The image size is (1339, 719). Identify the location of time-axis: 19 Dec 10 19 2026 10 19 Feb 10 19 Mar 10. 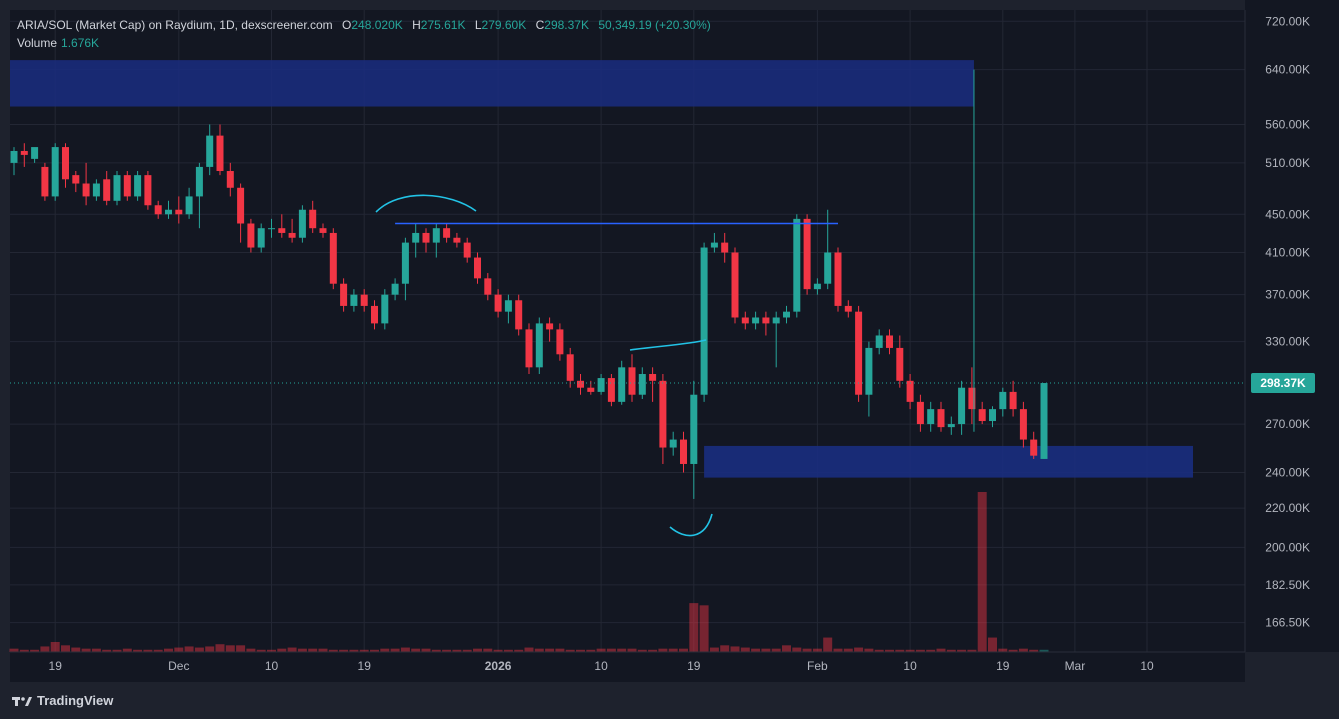
(627, 666).